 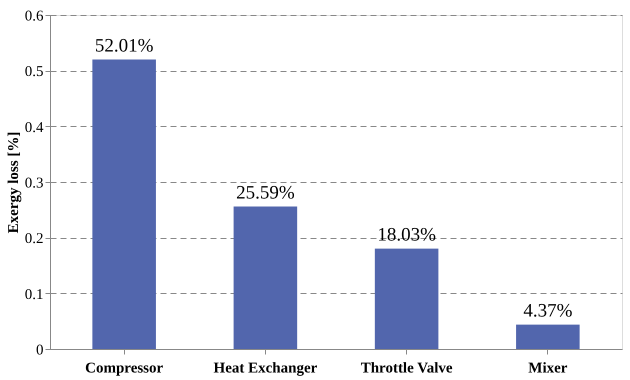 What do you see at coordinates (34, 128) in the screenshot?
I see `y-tick-label: 0.4` at bounding box center [34, 128].